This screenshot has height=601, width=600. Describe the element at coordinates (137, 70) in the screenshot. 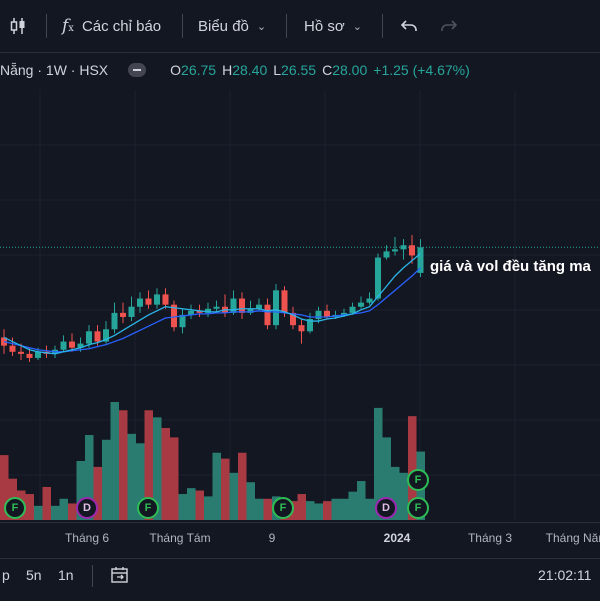

I see `collapse-legend-icon` at that location.